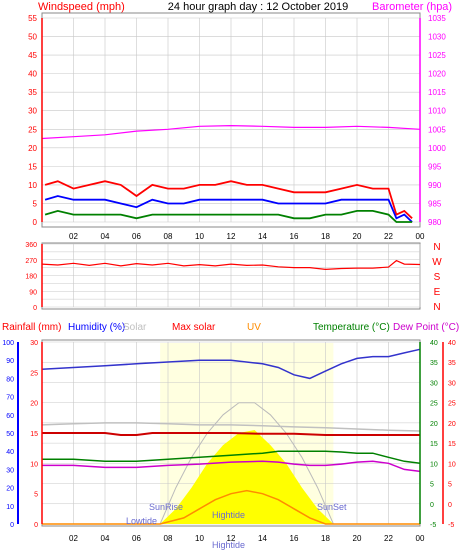  Describe the element at coordinates (294, 538) in the screenshot. I see `x-tick-label: 16` at that location.